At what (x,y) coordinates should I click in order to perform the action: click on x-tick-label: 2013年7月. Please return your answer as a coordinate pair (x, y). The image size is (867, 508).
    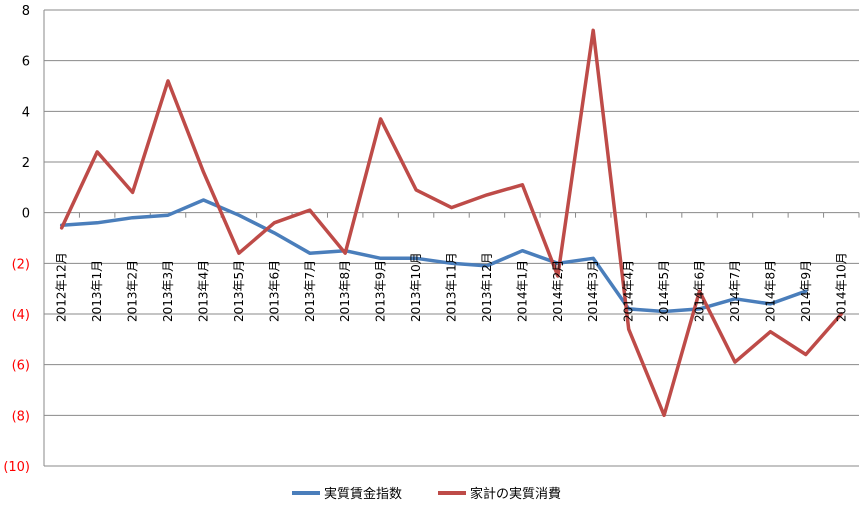
    Looking at the image, I should click on (310, 291).